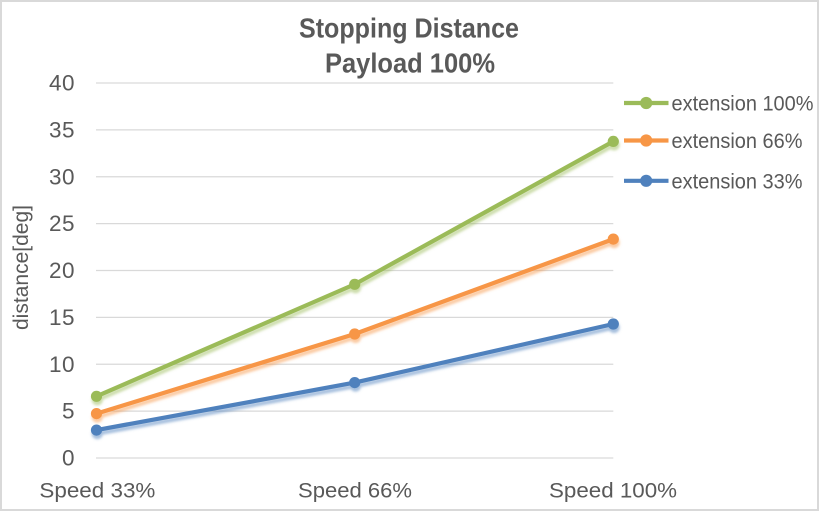 This screenshot has width=819, height=511. I want to click on svg-text: 35, so click(62, 129).